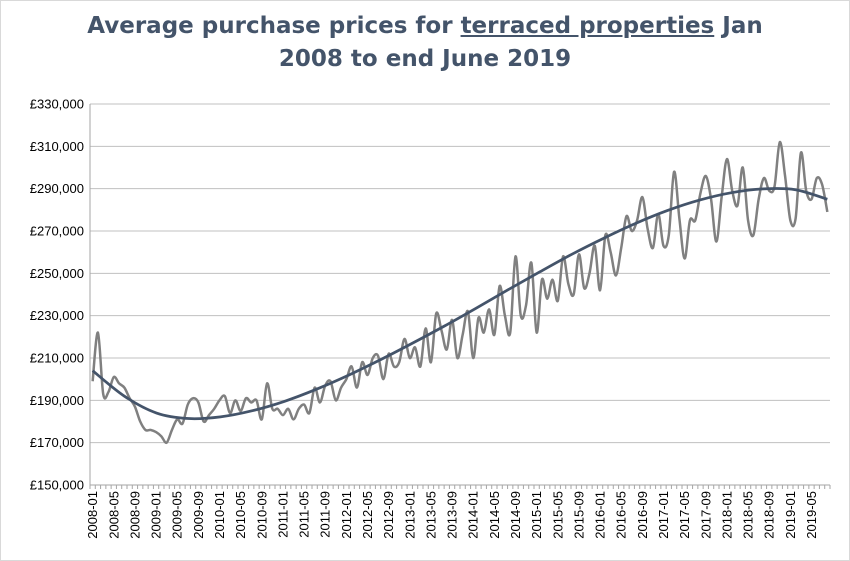  Describe the element at coordinates (557, 515) in the screenshot. I see `x-tick-label: 2015-05` at that location.